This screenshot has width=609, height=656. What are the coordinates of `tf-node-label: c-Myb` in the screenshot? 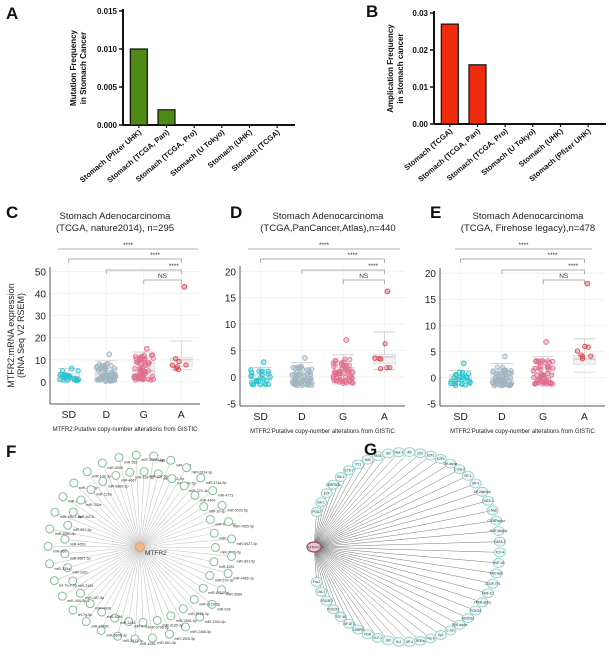 It's located at (492, 511).